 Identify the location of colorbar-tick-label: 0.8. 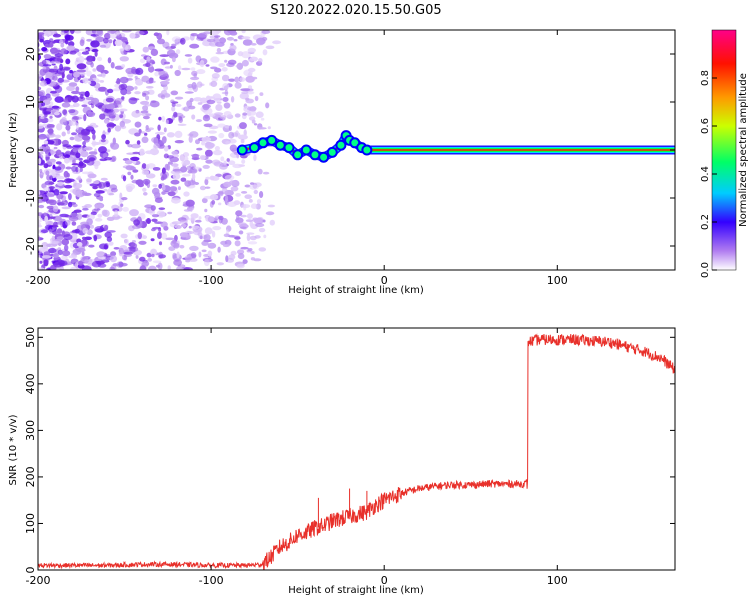
(705, 78).